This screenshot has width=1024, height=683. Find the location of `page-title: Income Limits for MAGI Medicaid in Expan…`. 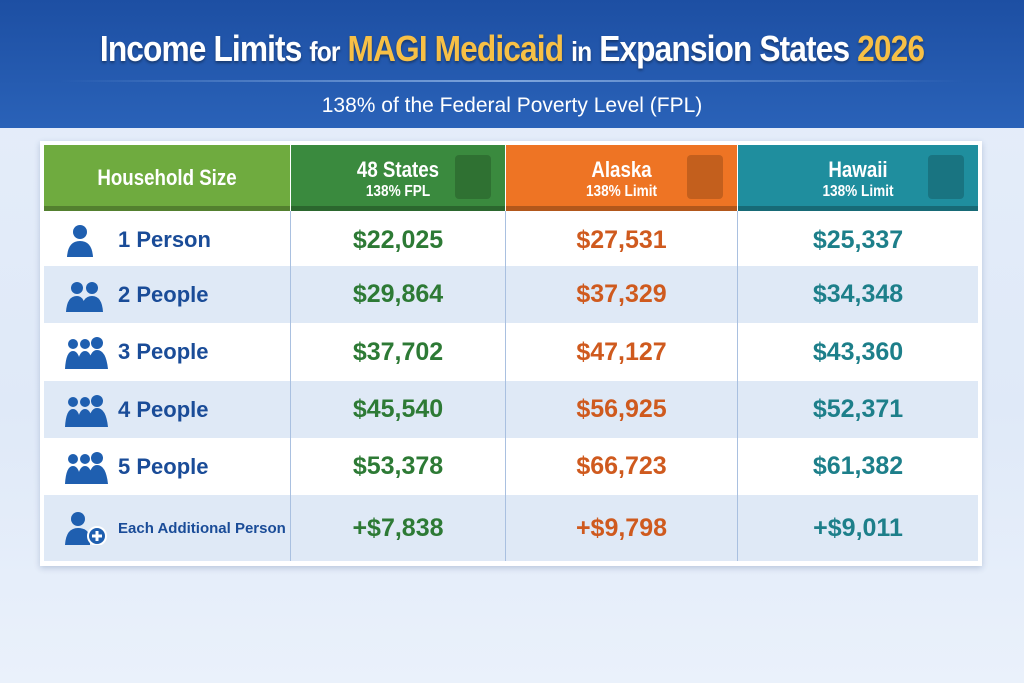

page-title: Income Limits for MAGI Medicaid in Expan… is located at coordinates (511, 49).